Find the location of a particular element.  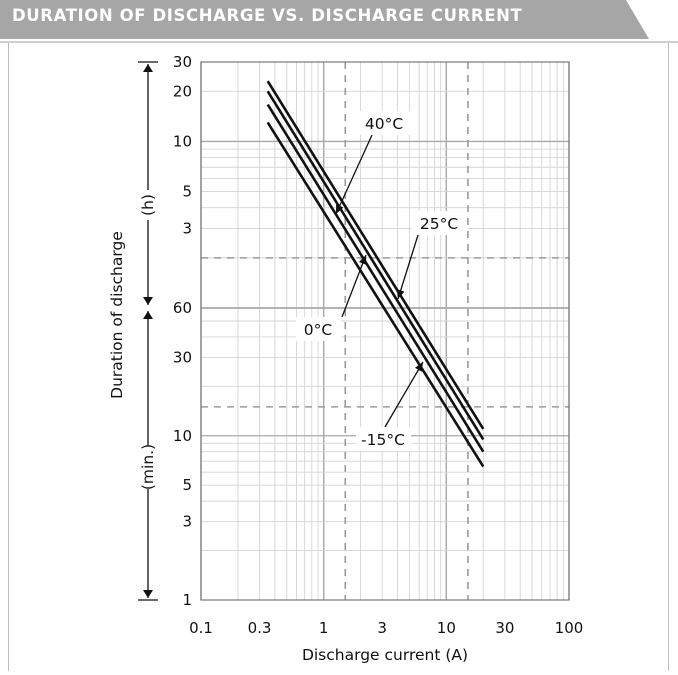

bracket-arrow-up-hours is located at coordinates (148, 68).